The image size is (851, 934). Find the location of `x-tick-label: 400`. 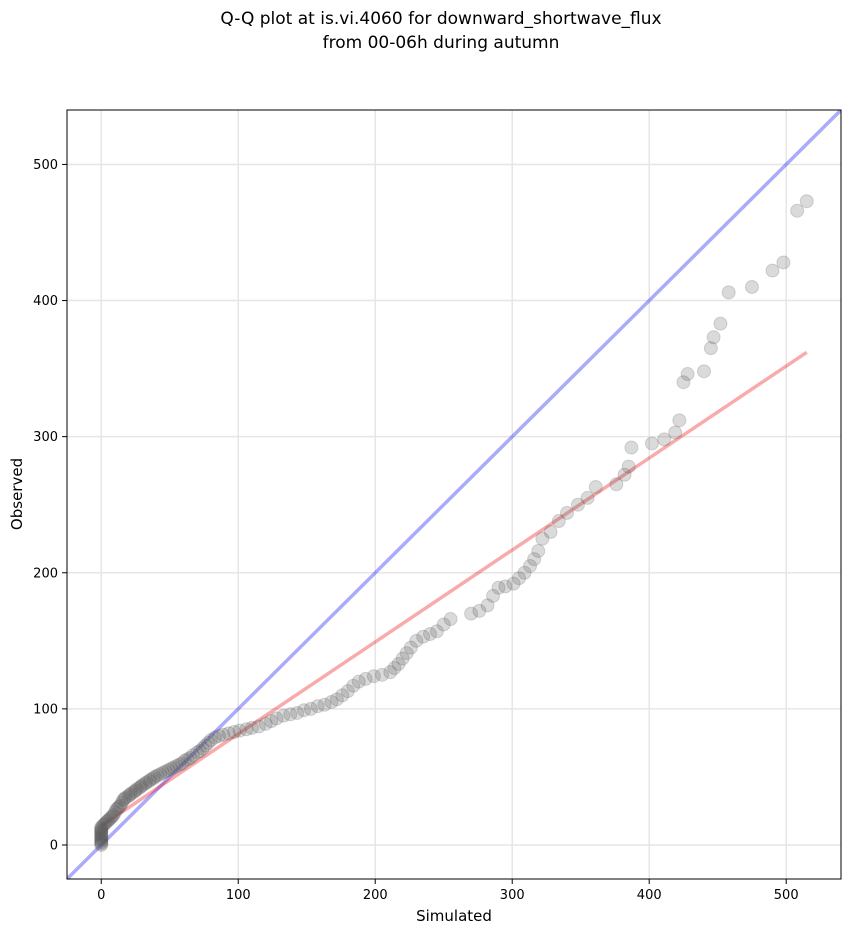

x-tick-label: 400 is located at coordinates (649, 895).